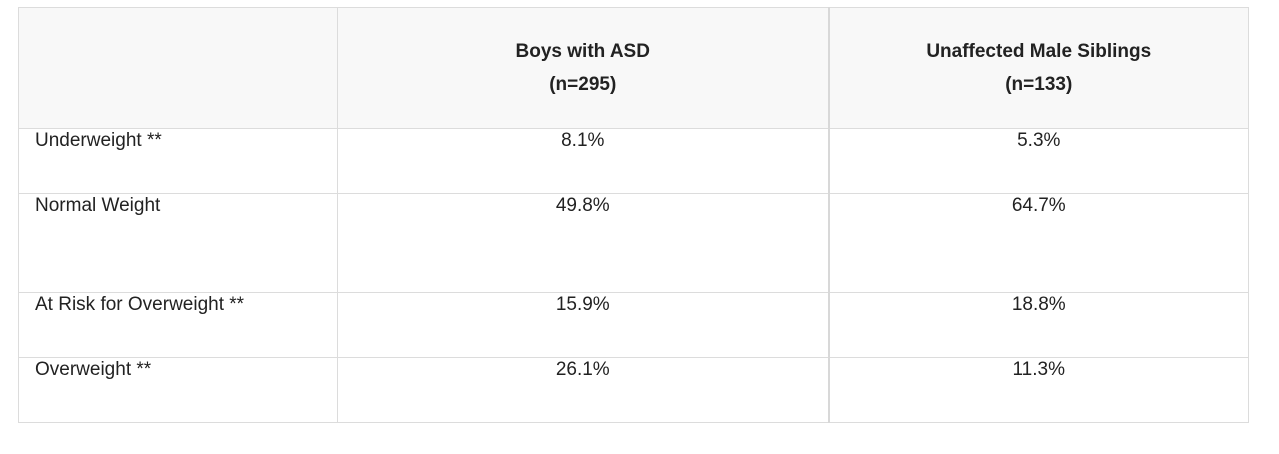 The width and height of the screenshot is (1279, 454). Describe the element at coordinates (1038, 325) in the screenshot. I see `siblings-value: 18.8%` at that location.